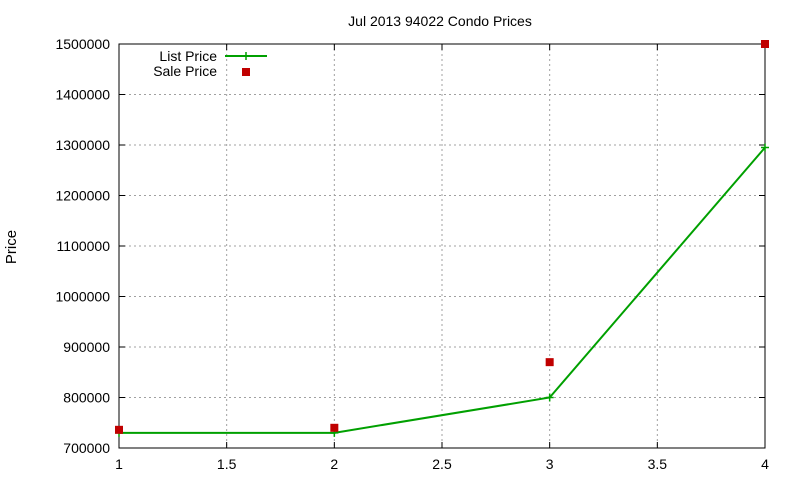  What do you see at coordinates (440, 21) in the screenshot?
I see `chart-title: Jul 2013 94022 Condo Prices` at bounding box center [440, 21].